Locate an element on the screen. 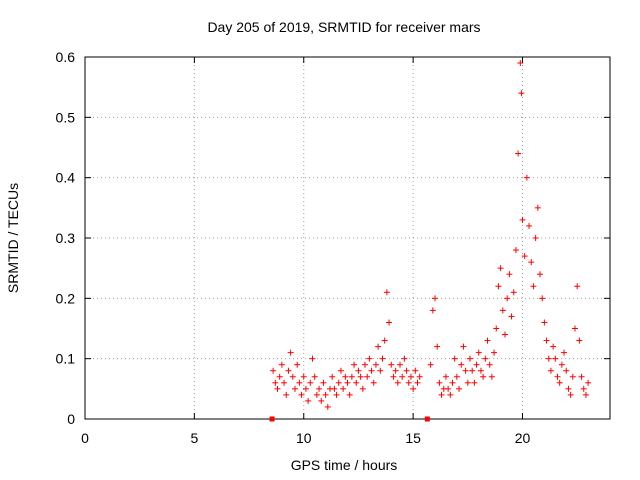 The image size is (640, 480). y-tick-label: 0 is located at coordinates (71, 419).